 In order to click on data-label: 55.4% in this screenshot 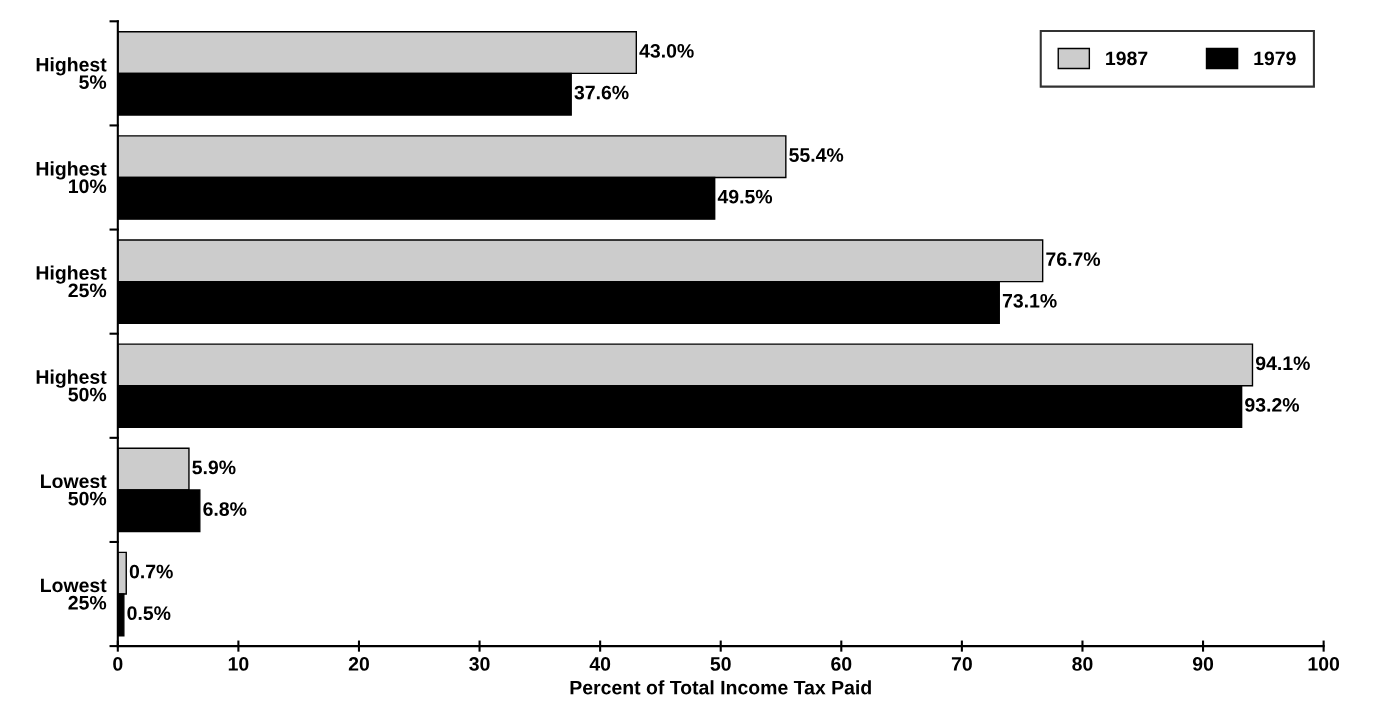, I will do `click(816, 155)`.